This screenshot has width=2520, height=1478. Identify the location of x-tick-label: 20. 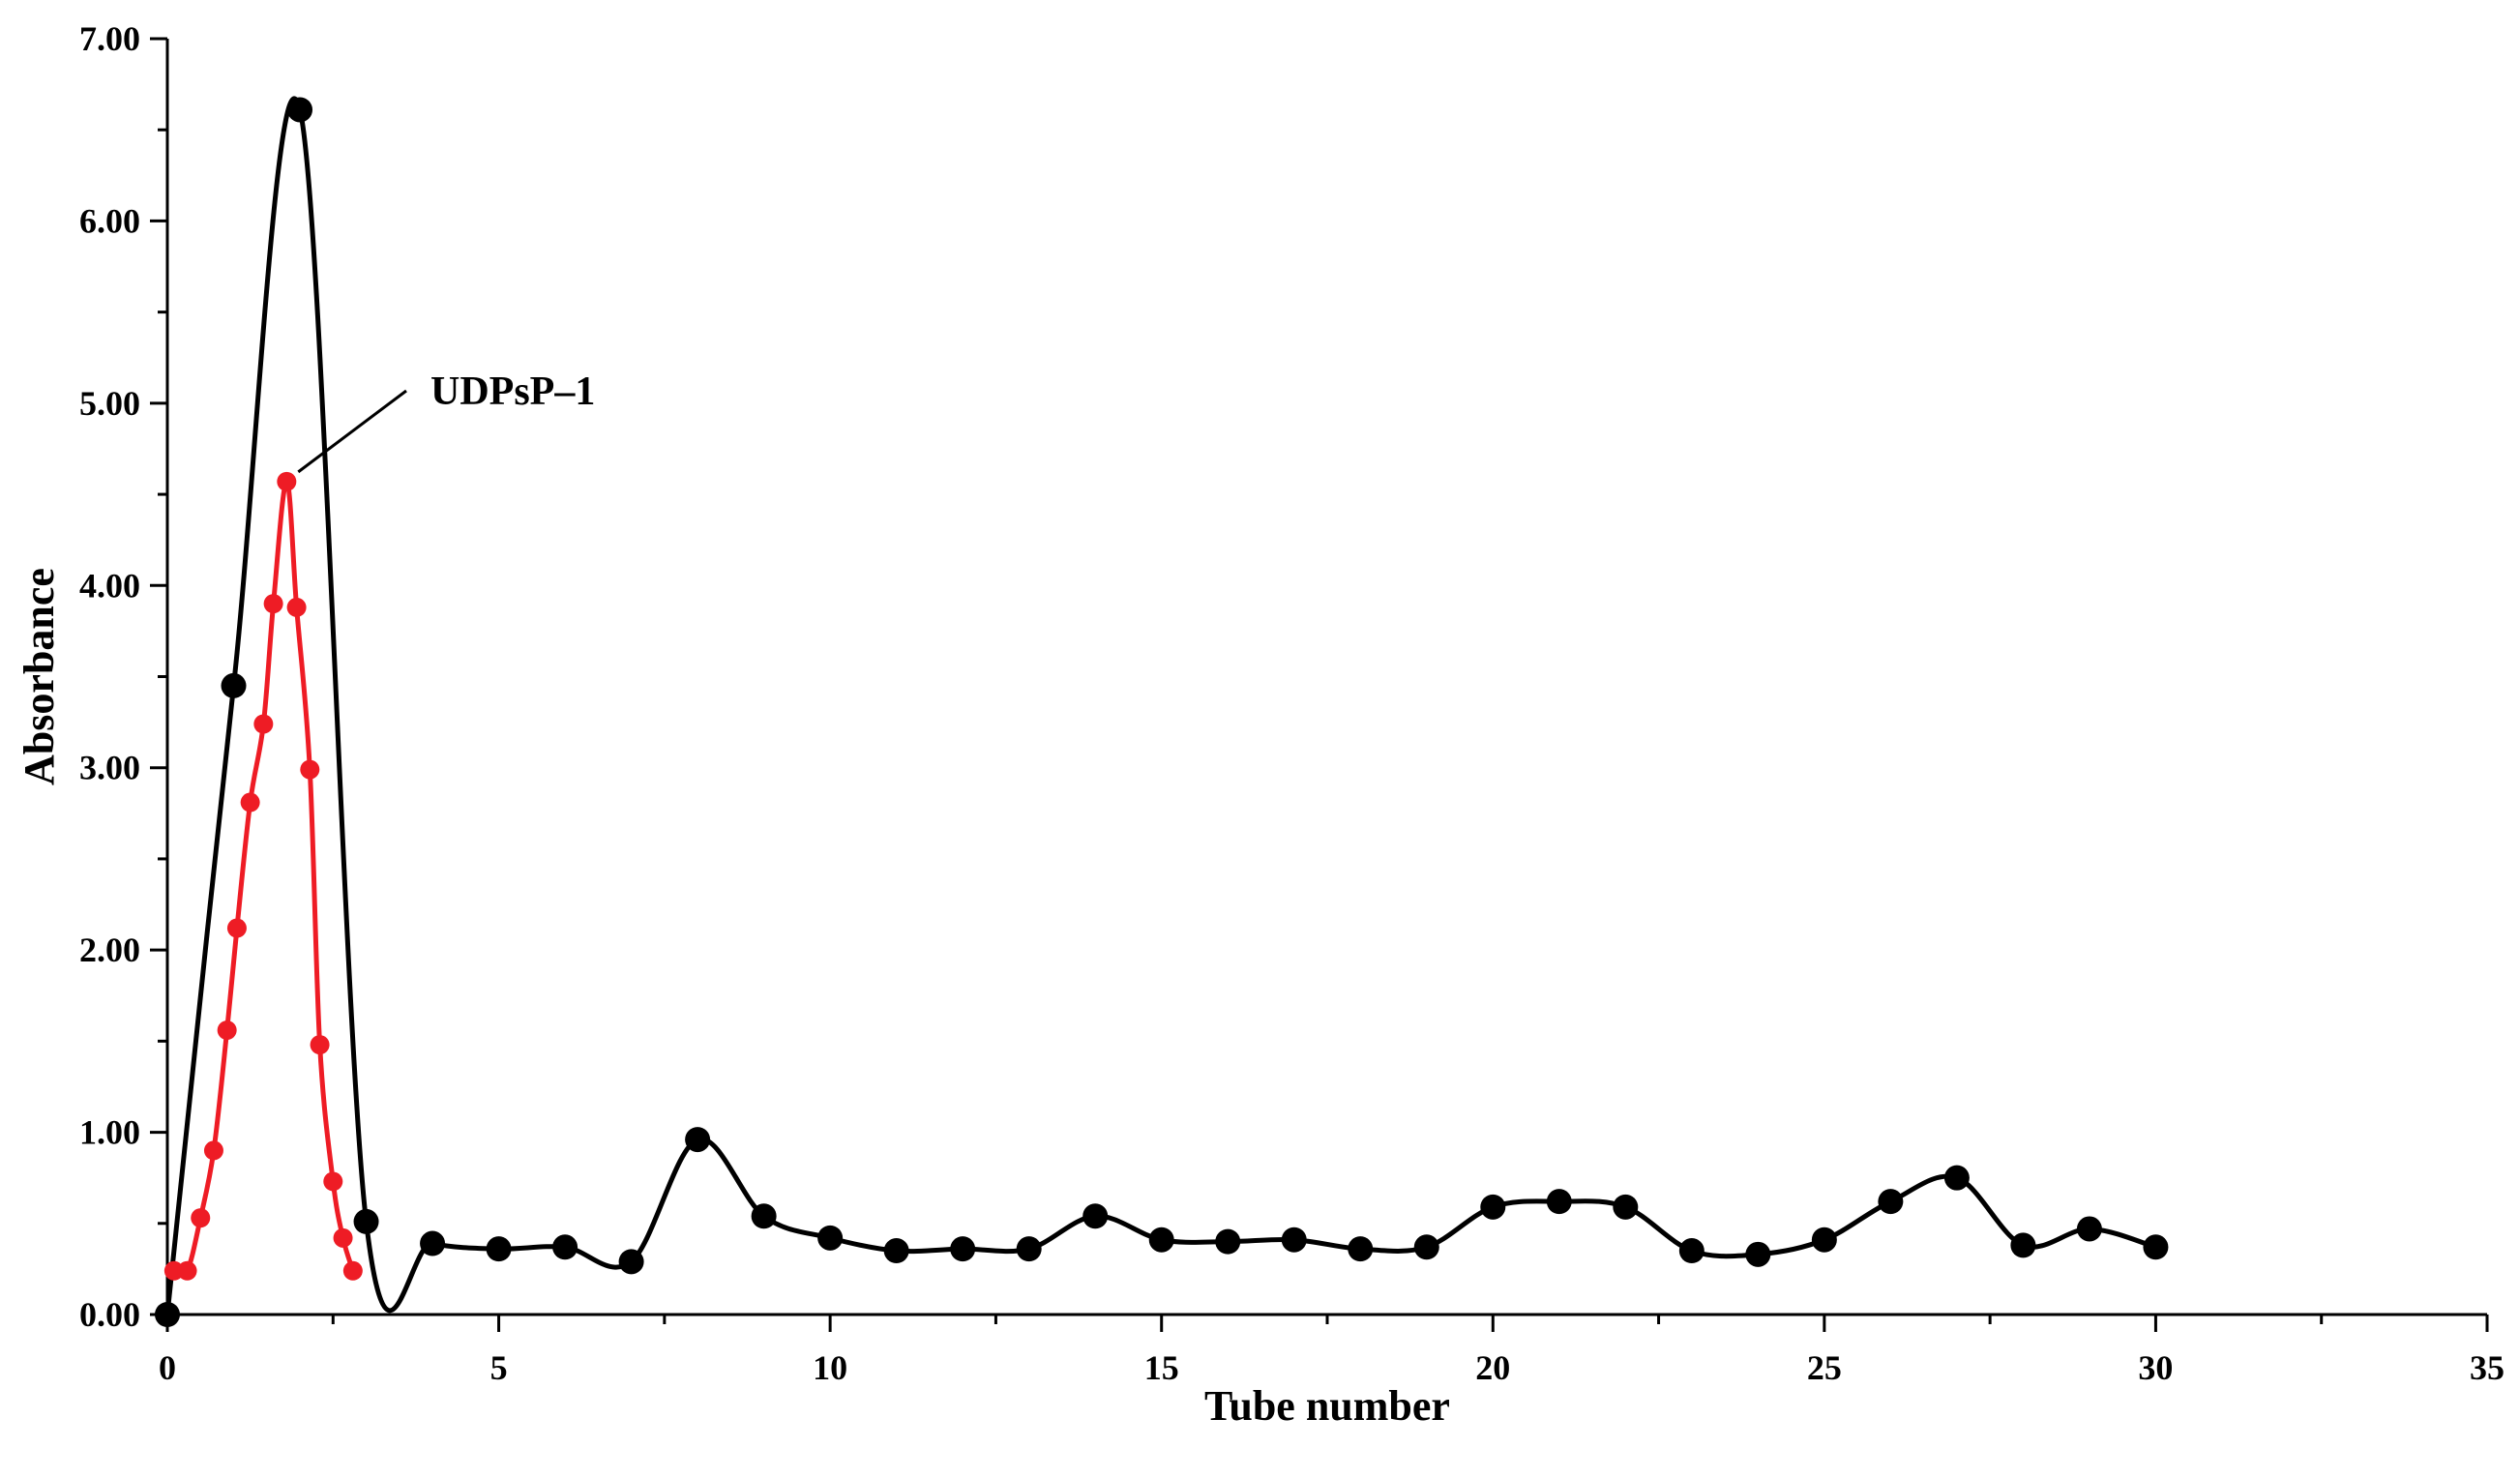
(1493, 1367).